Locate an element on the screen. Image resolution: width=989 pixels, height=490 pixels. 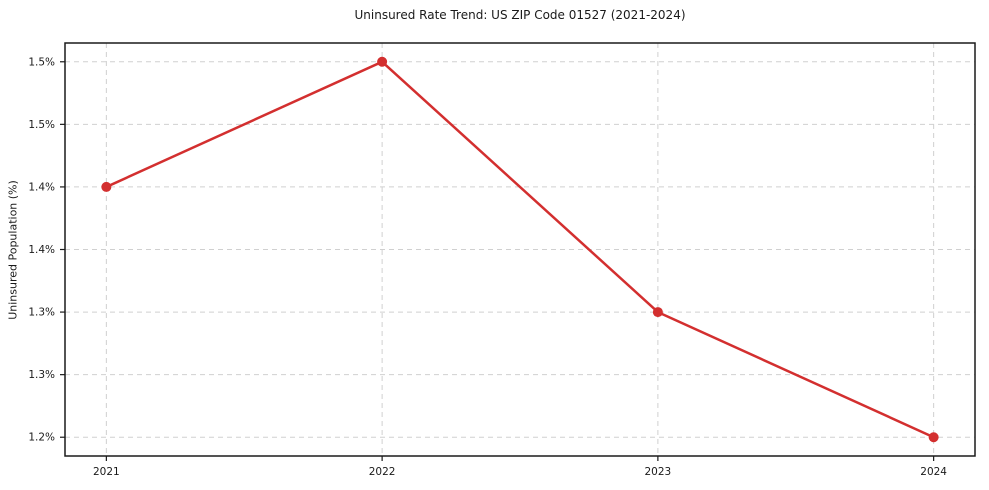
x-tick-label: 2022 is located at coordinates (382, 472).